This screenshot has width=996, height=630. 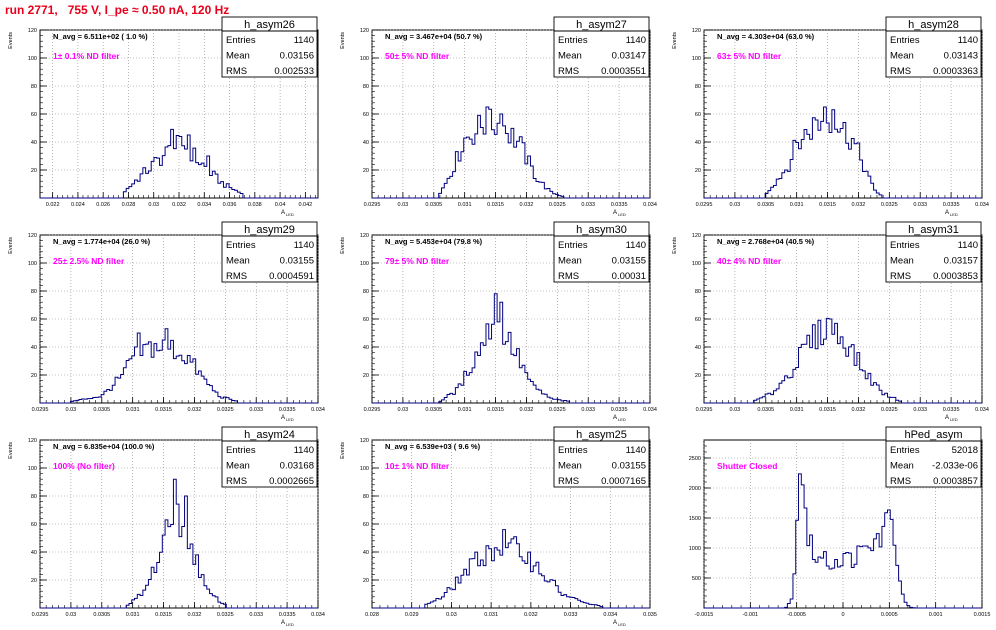 What do you see at coordinates (695, 549) in the screenshot?
I see `y-tick-label: 1000` at bounding box center [695, 549].